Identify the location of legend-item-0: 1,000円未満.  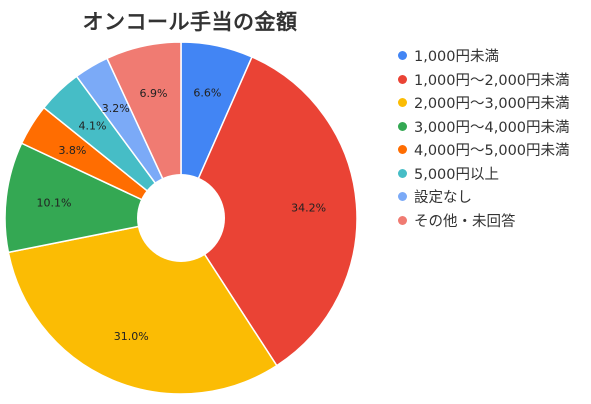
(493, 56).